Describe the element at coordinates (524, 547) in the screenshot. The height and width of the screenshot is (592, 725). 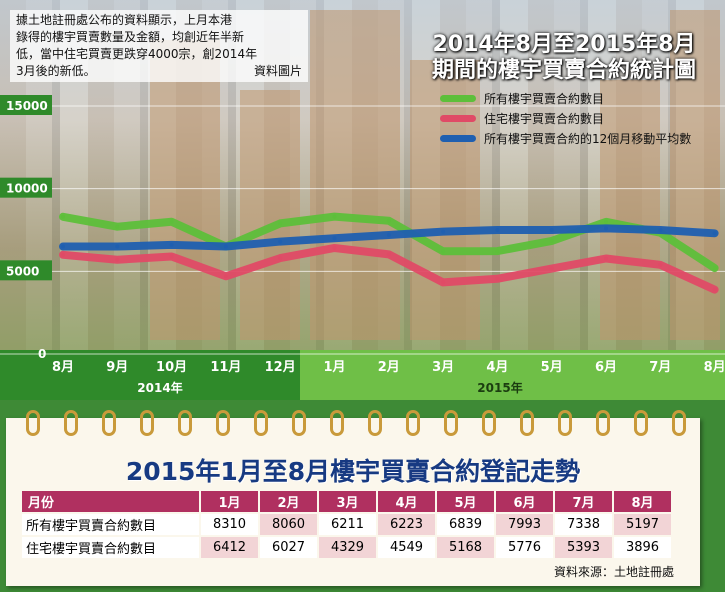
I see `table-cell: 5776` at that location.